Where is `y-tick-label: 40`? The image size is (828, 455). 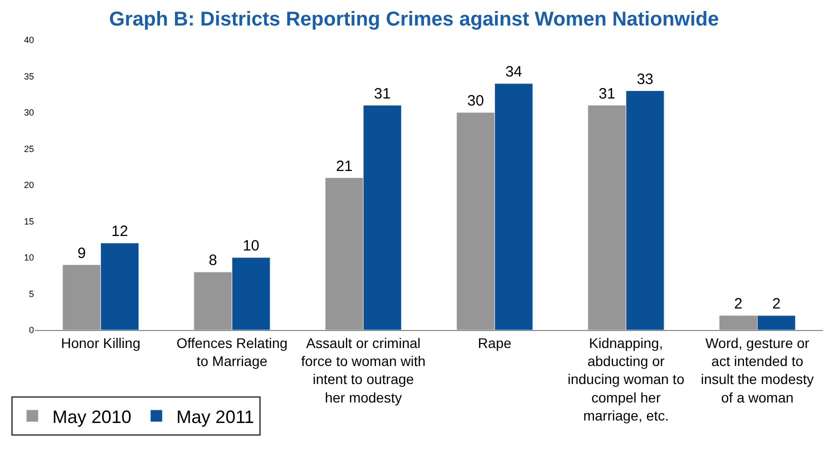
y-tick-label: 40 is located at coordinates (29, 40).